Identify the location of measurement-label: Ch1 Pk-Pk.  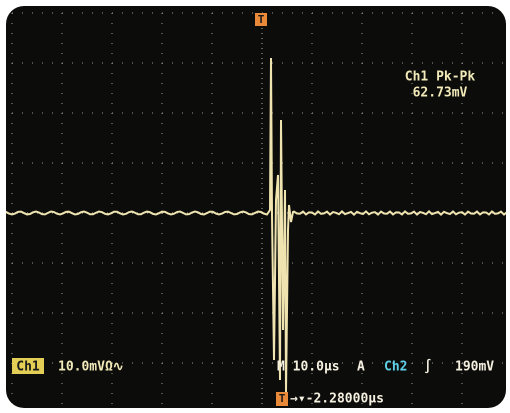
(440, 77).